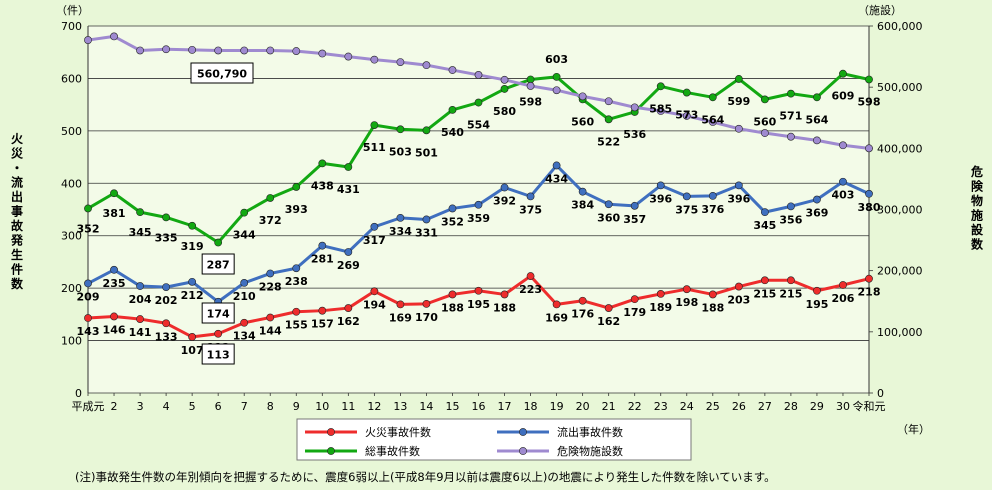  Describe the element at coordinates (71, 26) in the screenshot. I see `left-tick-label: 700` at that location.